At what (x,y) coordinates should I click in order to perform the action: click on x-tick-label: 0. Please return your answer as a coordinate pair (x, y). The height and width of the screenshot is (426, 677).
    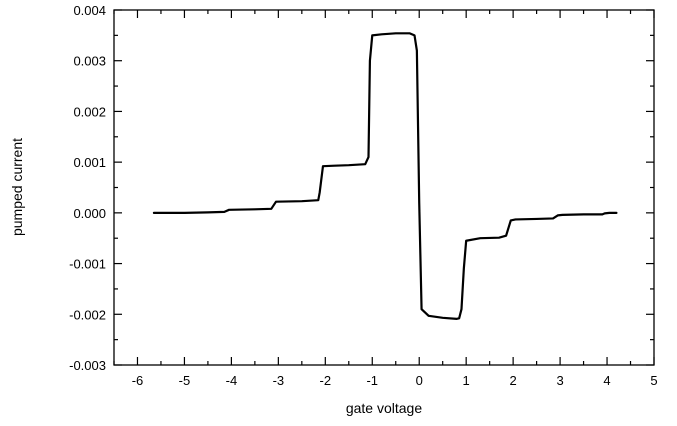
    Looking at the image, I should click on (419, 380).